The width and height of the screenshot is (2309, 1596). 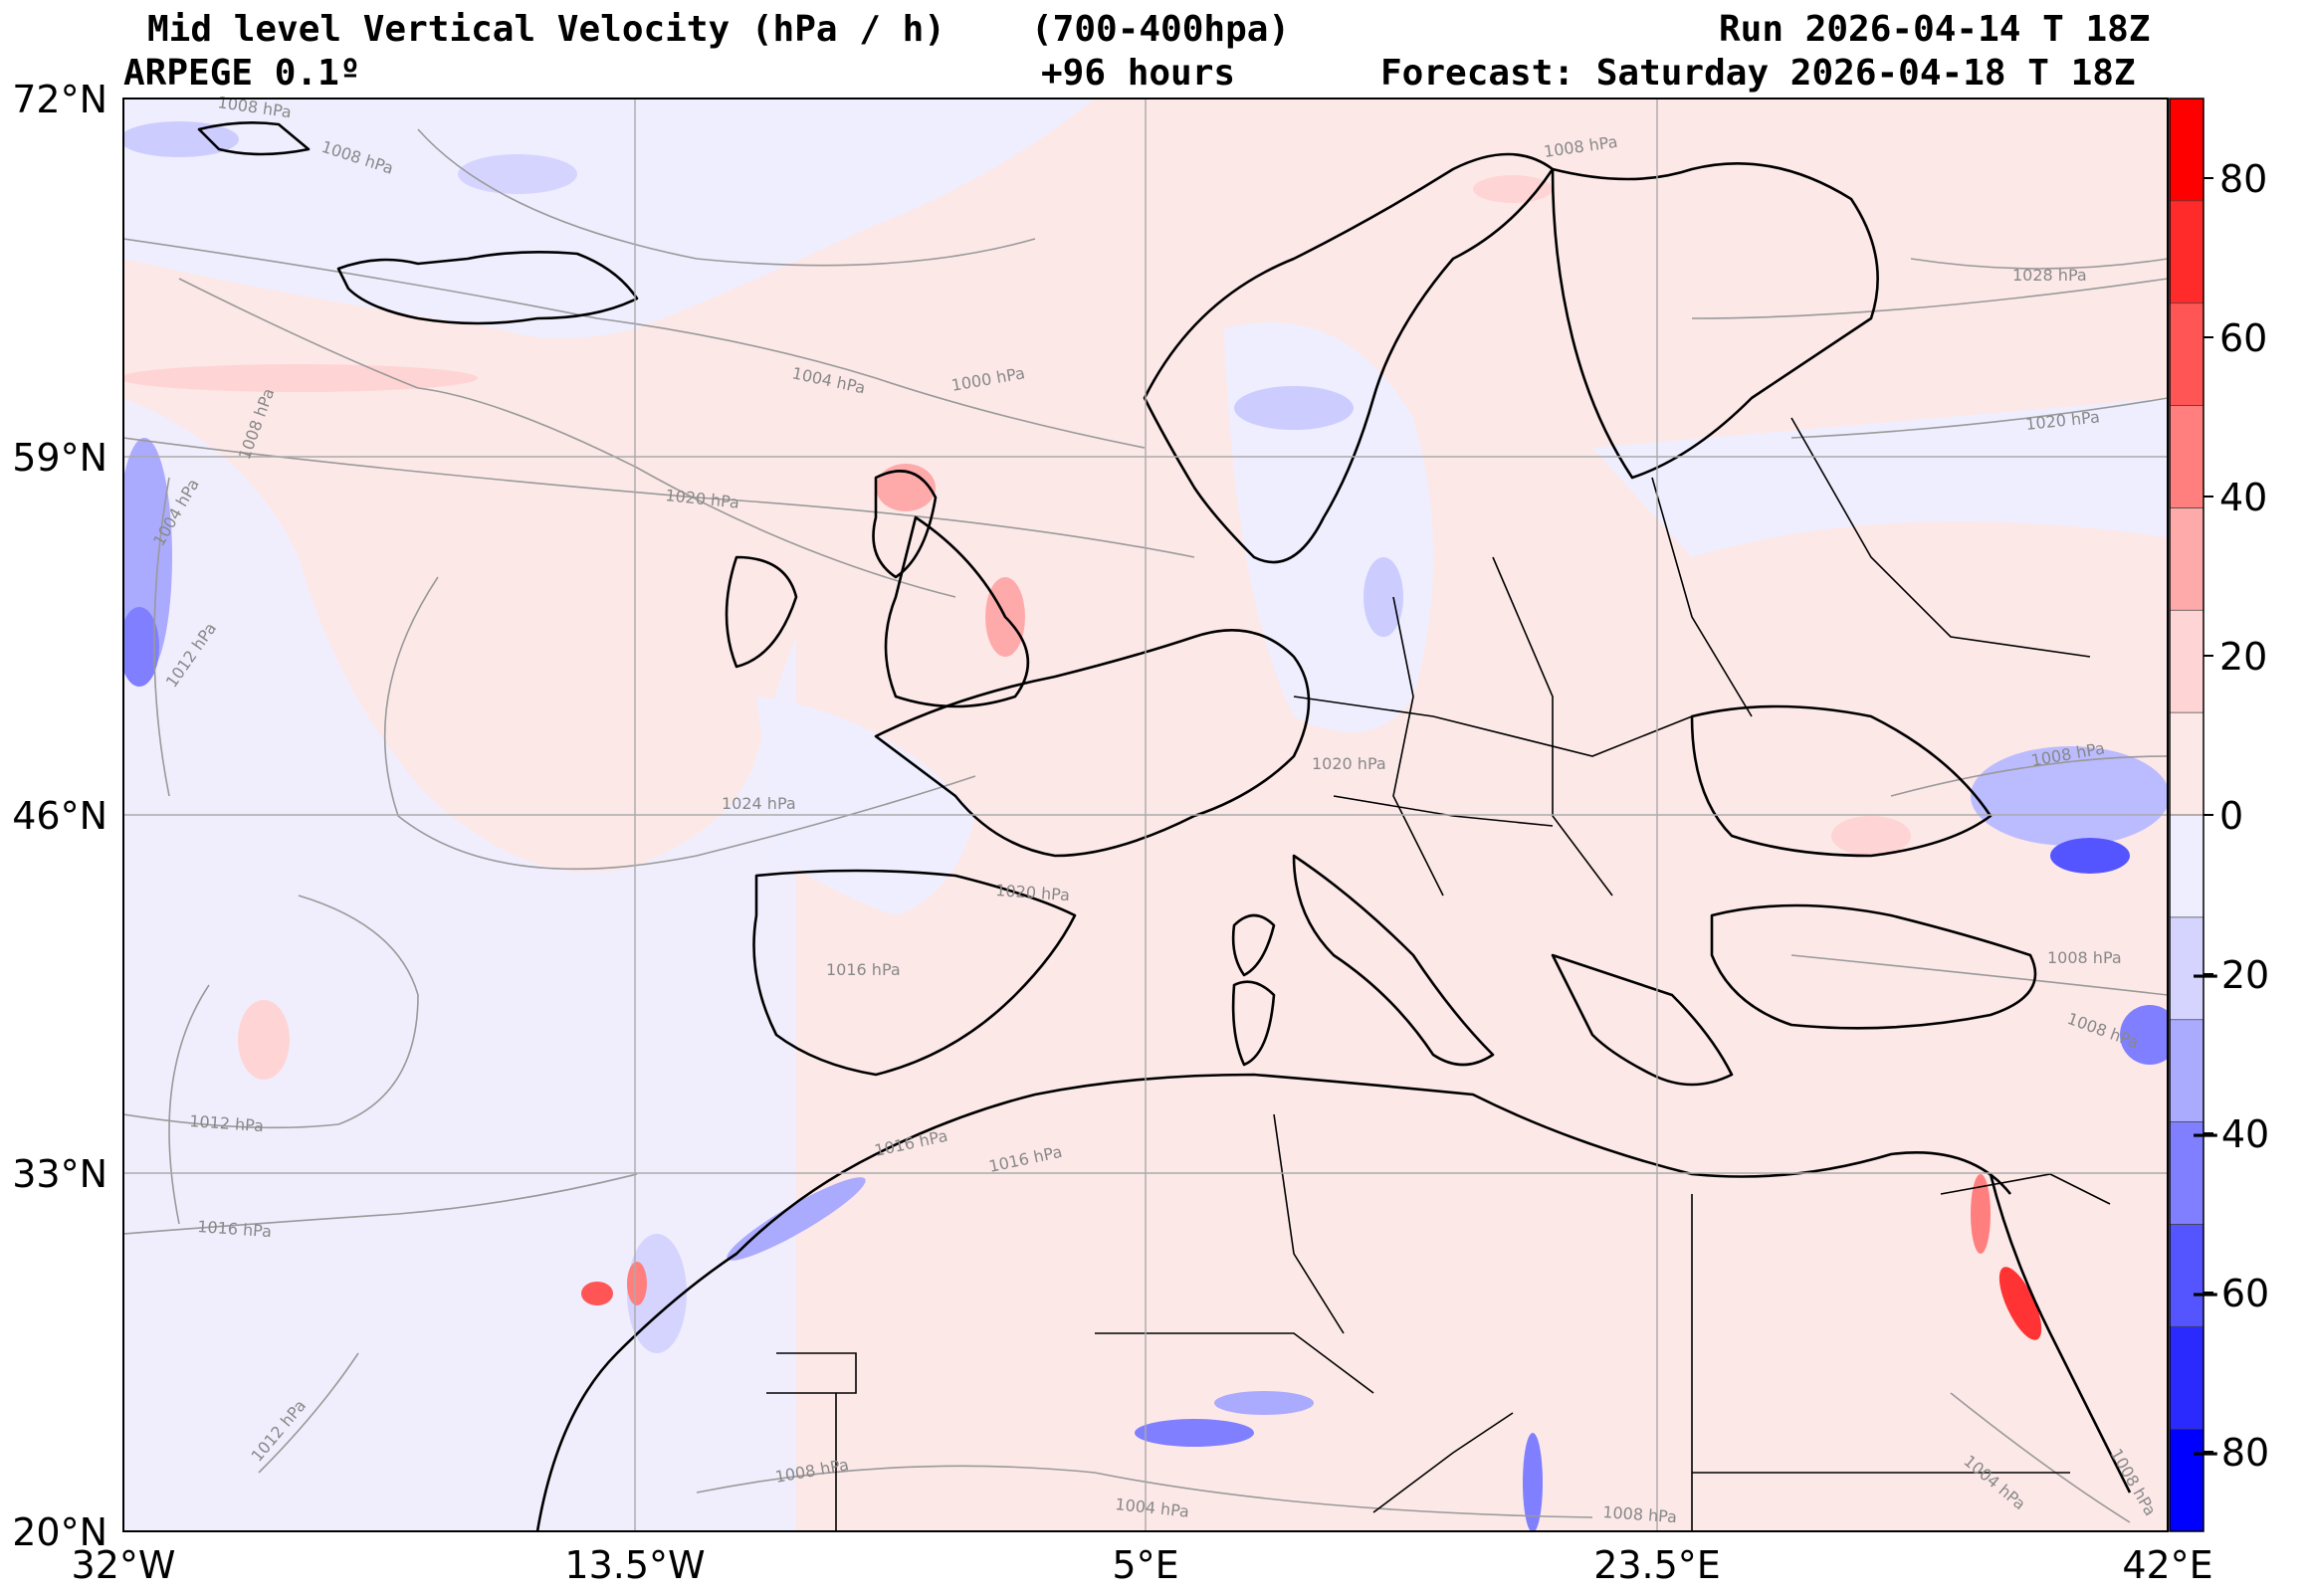 I want to click on scotland-coast, so click(x=905, y=524).